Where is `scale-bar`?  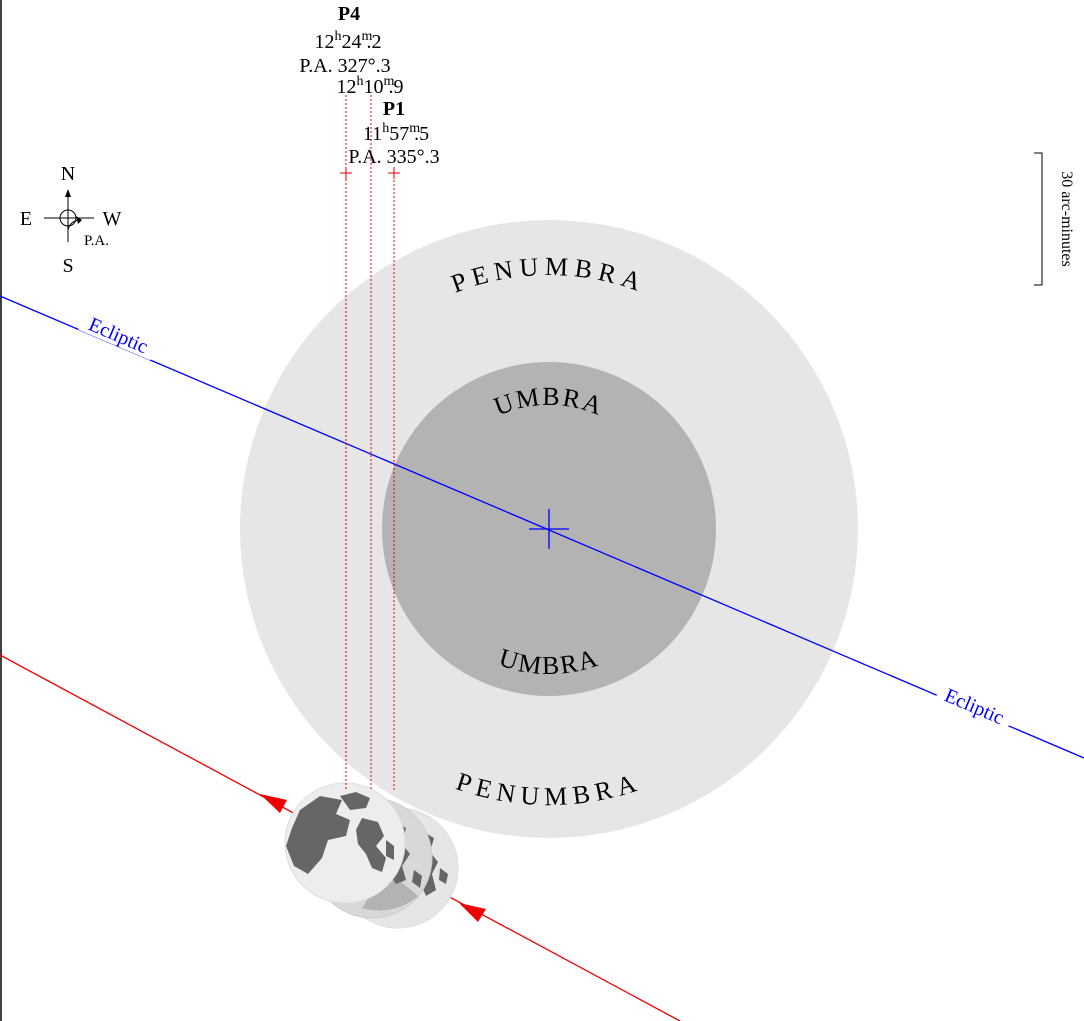 scale-bar is located at coordinates (1038, 219).